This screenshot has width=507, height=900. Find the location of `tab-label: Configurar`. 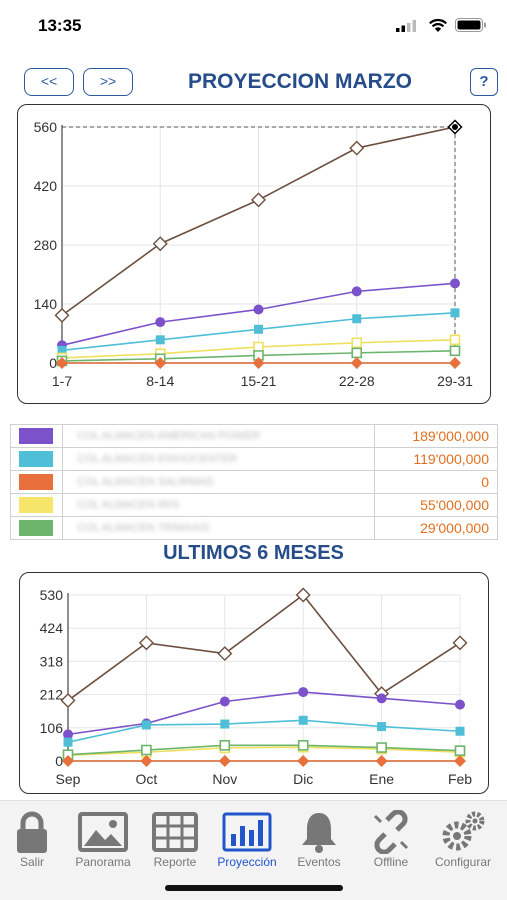

tab-label: Configurar is located at coordinates (463, 862).